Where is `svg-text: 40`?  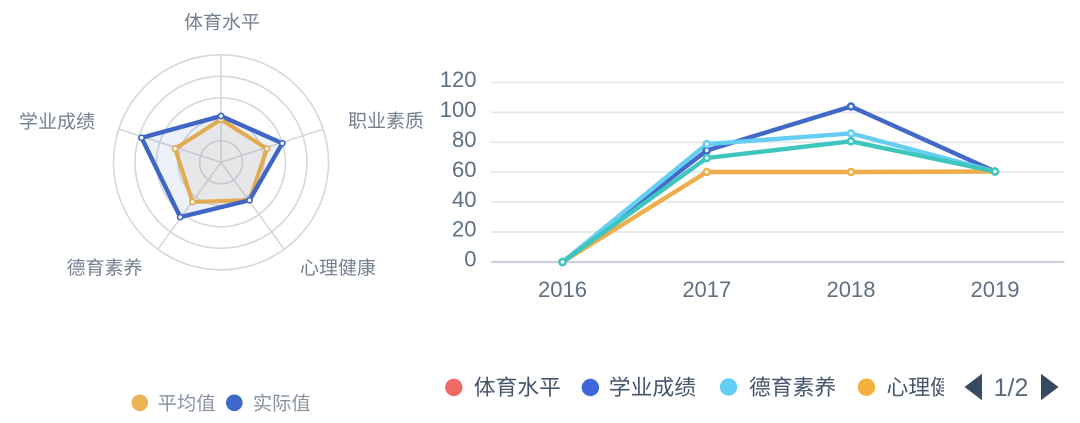 svg-text: 40 is located at coordinates (464, 199).